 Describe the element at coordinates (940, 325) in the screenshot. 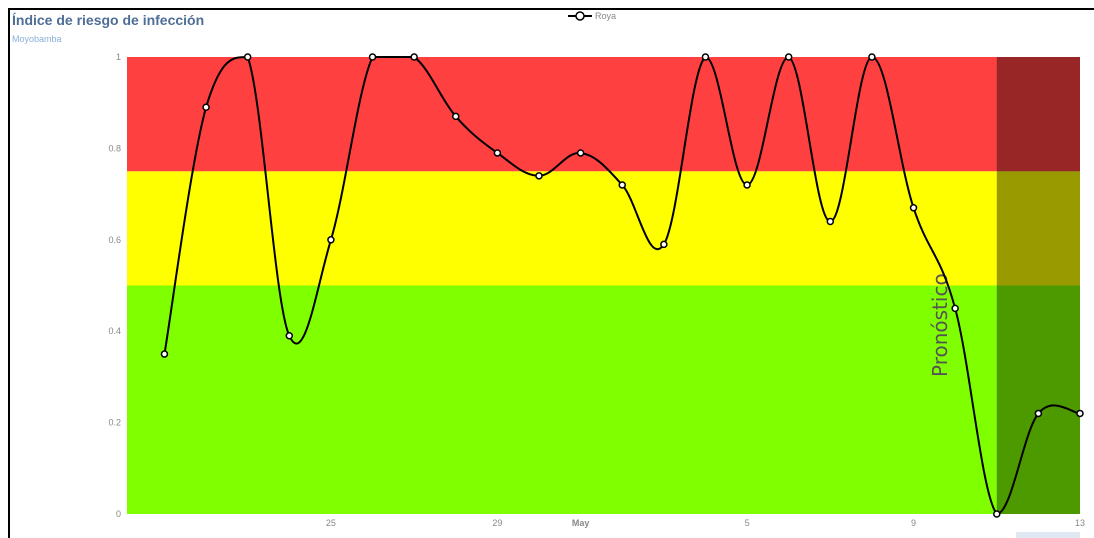

I see `forecast-label: Pronóstico` at that location.